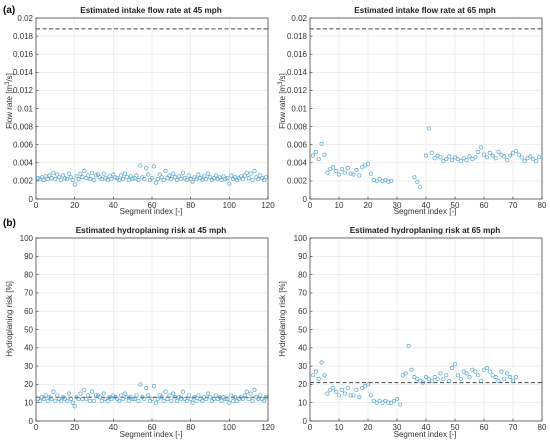 This screenshot has width=550, height=443. What do you see at coordinates (23, 181) in the screenshot?
I see `y-tick-label: 0.002` at bounding box center [23, 181].